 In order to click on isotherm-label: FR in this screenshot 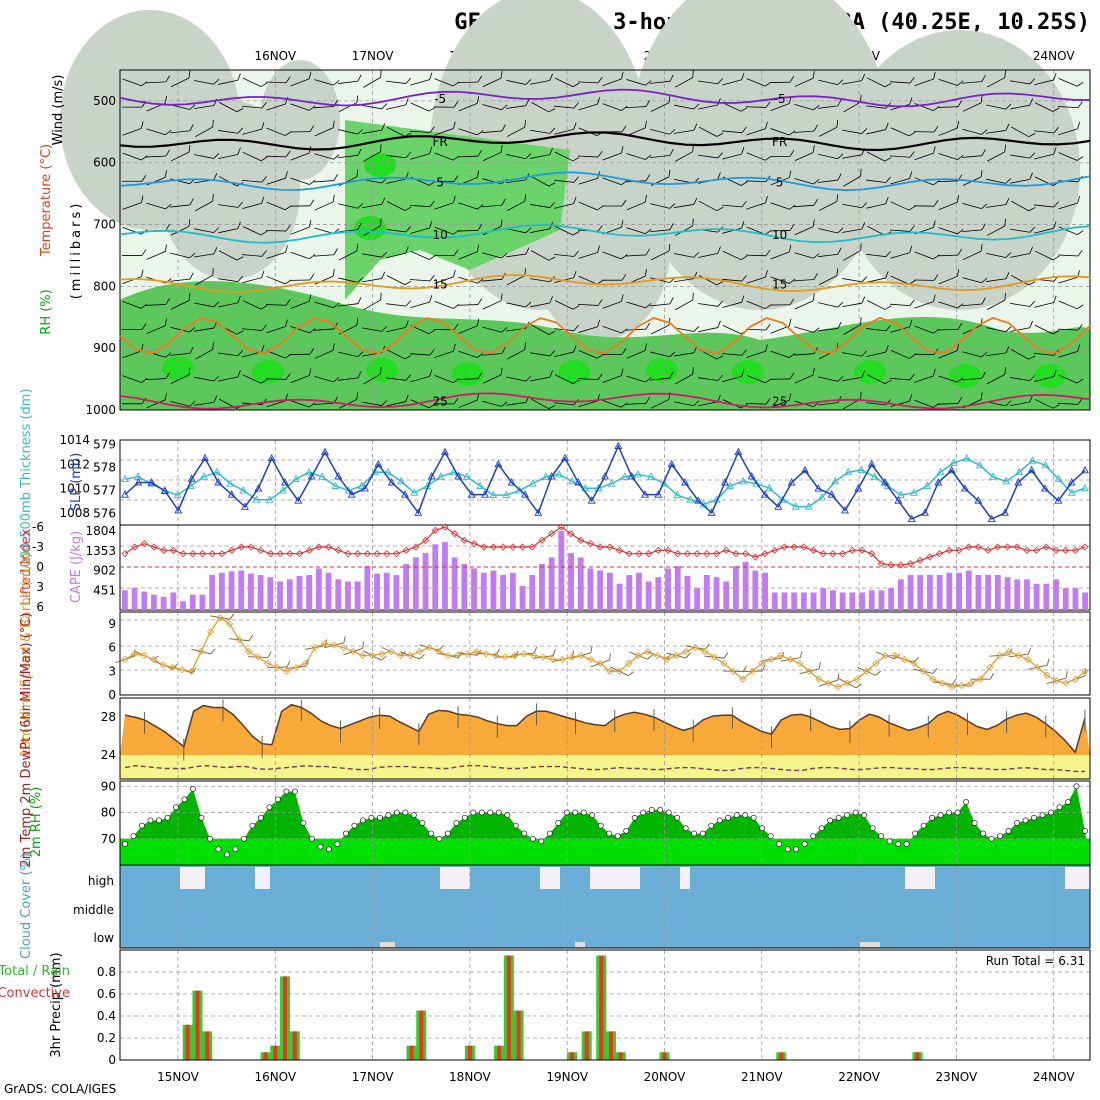, I will do `click(439, 142)`.